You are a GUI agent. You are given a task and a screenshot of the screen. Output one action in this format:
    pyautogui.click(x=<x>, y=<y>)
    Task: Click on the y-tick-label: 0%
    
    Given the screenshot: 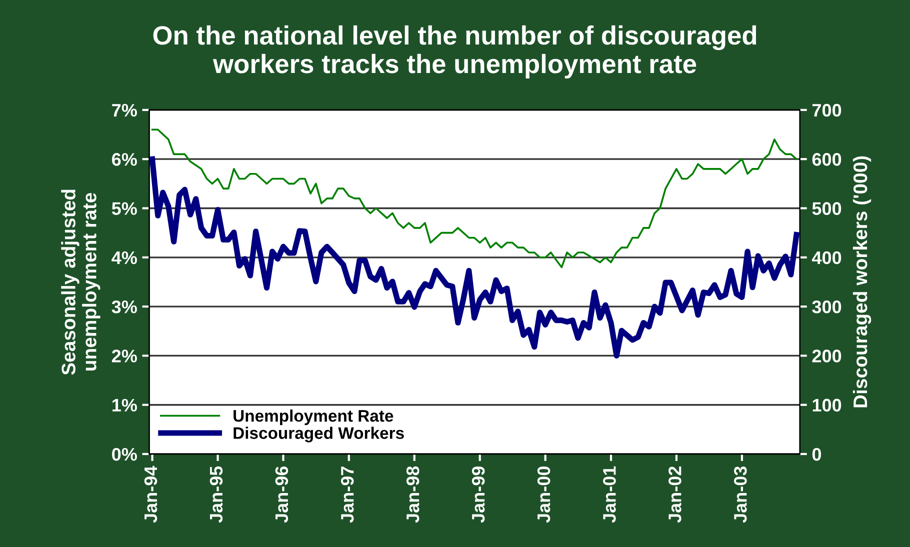 What is the action you would take?
    pyautogui.click(x=124, y=454)
    